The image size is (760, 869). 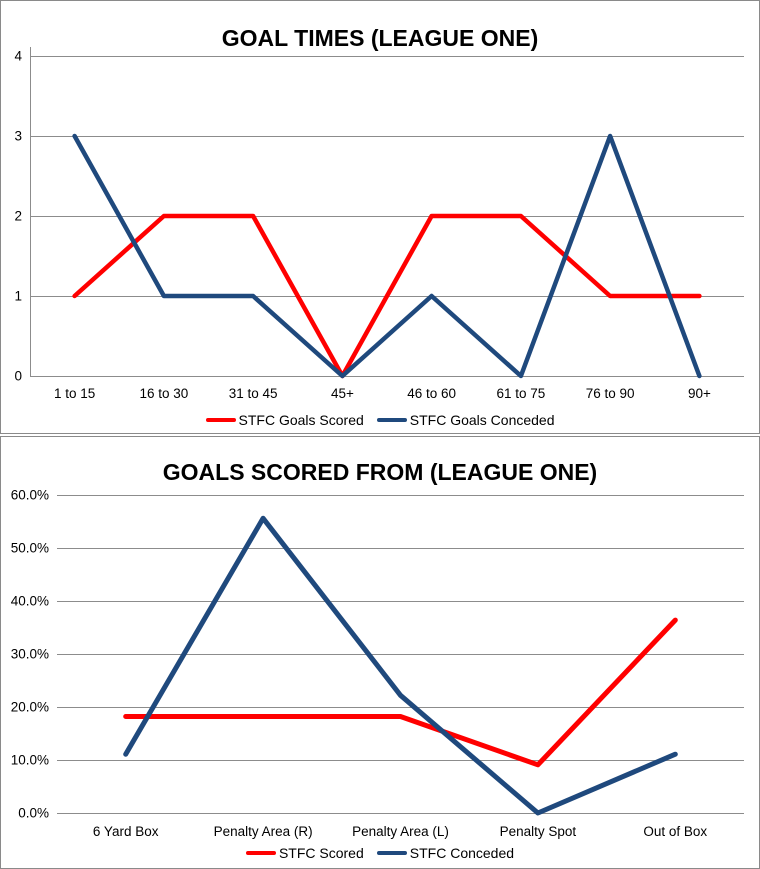 I want to click on legend-label: STFC Scored, so click(x=321, y=853).